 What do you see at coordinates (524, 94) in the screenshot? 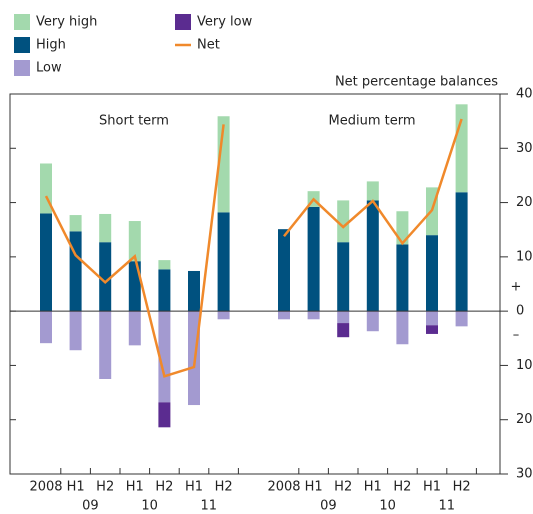
I see `y-tick-label: 40` at bounding box center [524, 94].